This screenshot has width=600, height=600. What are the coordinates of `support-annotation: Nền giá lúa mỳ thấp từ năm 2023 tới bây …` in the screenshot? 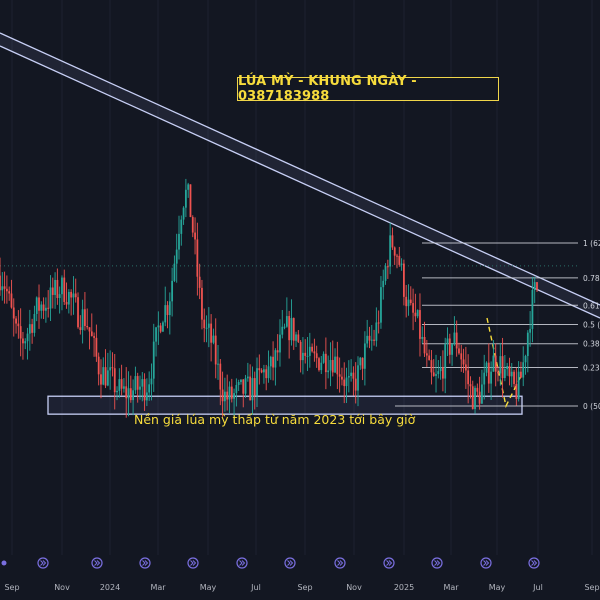 It's located at (275, 419).